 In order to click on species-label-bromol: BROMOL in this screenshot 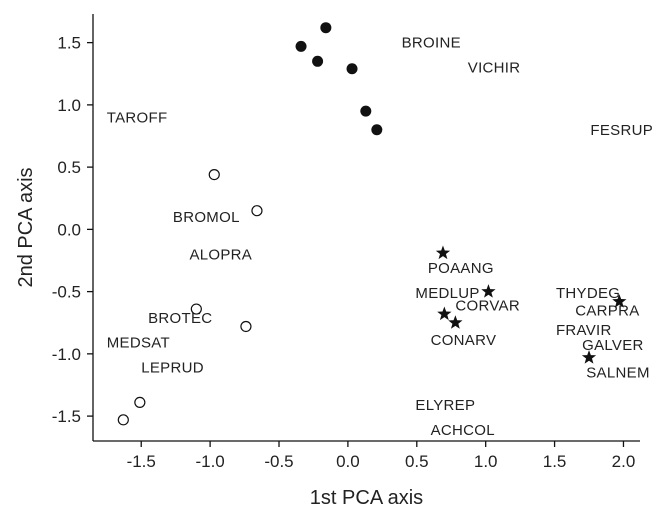, I will do `click(206, 217)`.